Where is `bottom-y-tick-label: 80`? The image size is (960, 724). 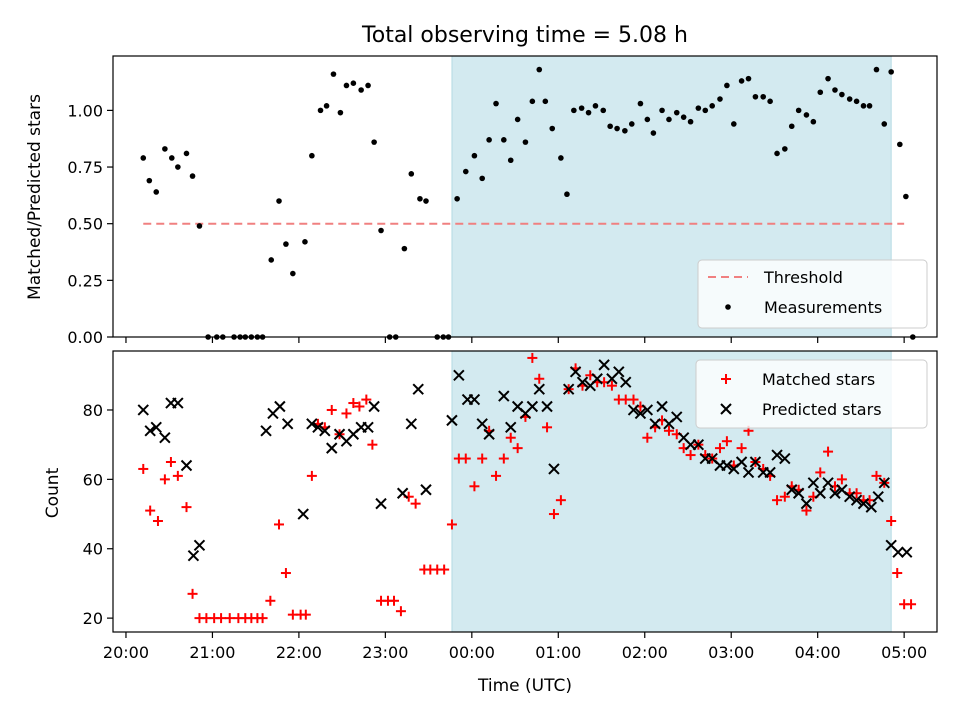 bottom-y-tick-label: 80 is located at coordinates (93, 410).